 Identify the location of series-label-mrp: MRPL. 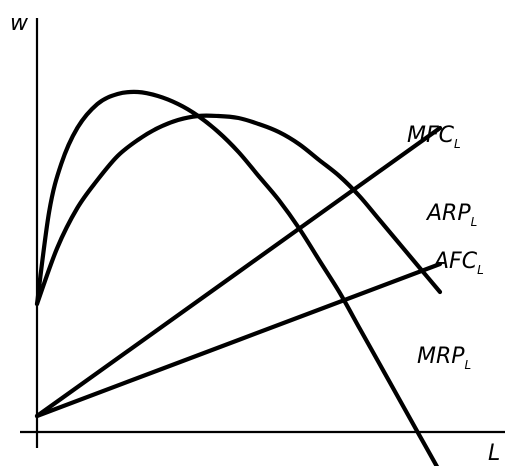
(444, 358).